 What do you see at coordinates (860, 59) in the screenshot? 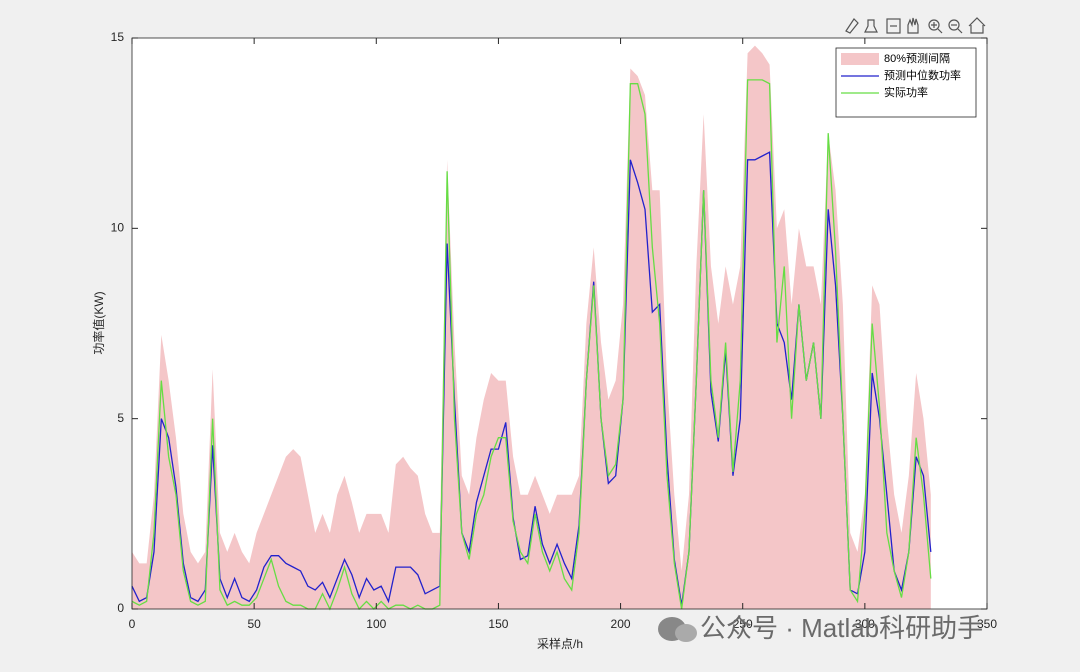
I see `legend-swatch` at bounding box center [860, 59].